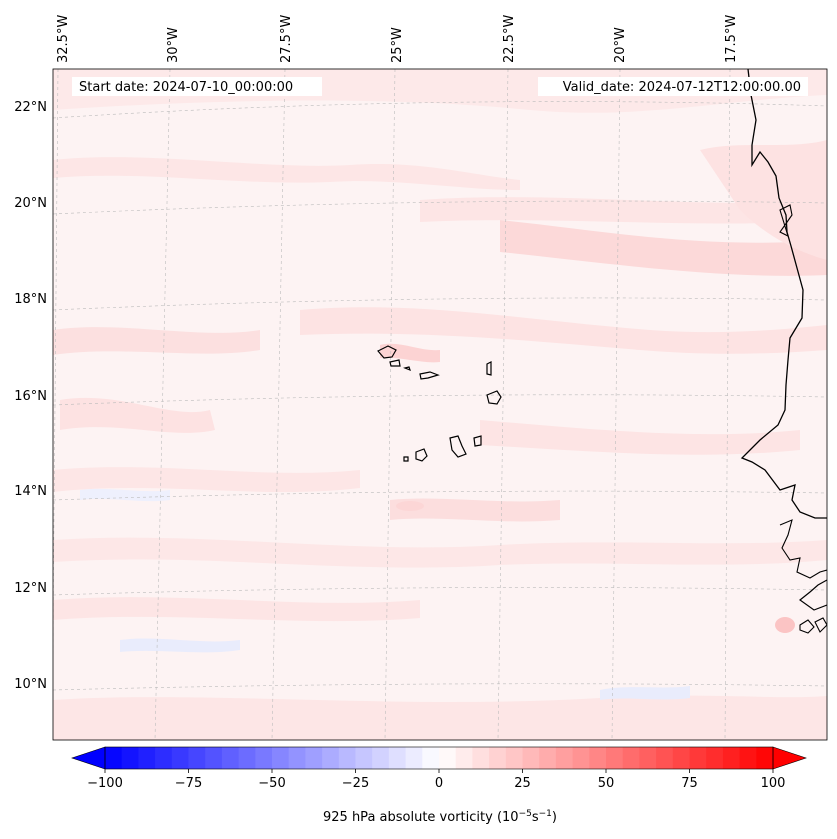  I want to click on island-fogo, so click(421, 455).